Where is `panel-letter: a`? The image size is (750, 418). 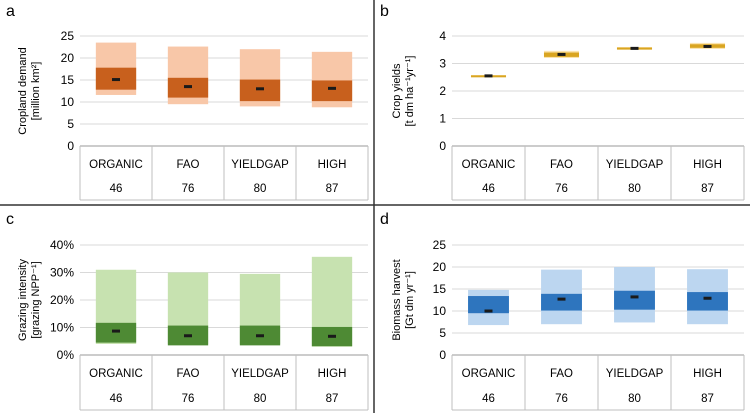 panel-letter: a is located at coordinates (10, 11).